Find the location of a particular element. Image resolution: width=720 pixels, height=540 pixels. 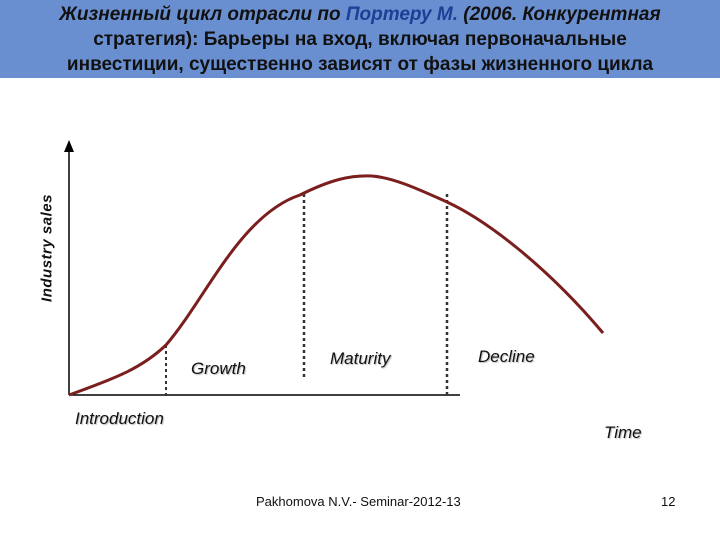

footer-author: Pakhomova N.V.- Seminar-2012-13 is located at coordinates (358, 501).